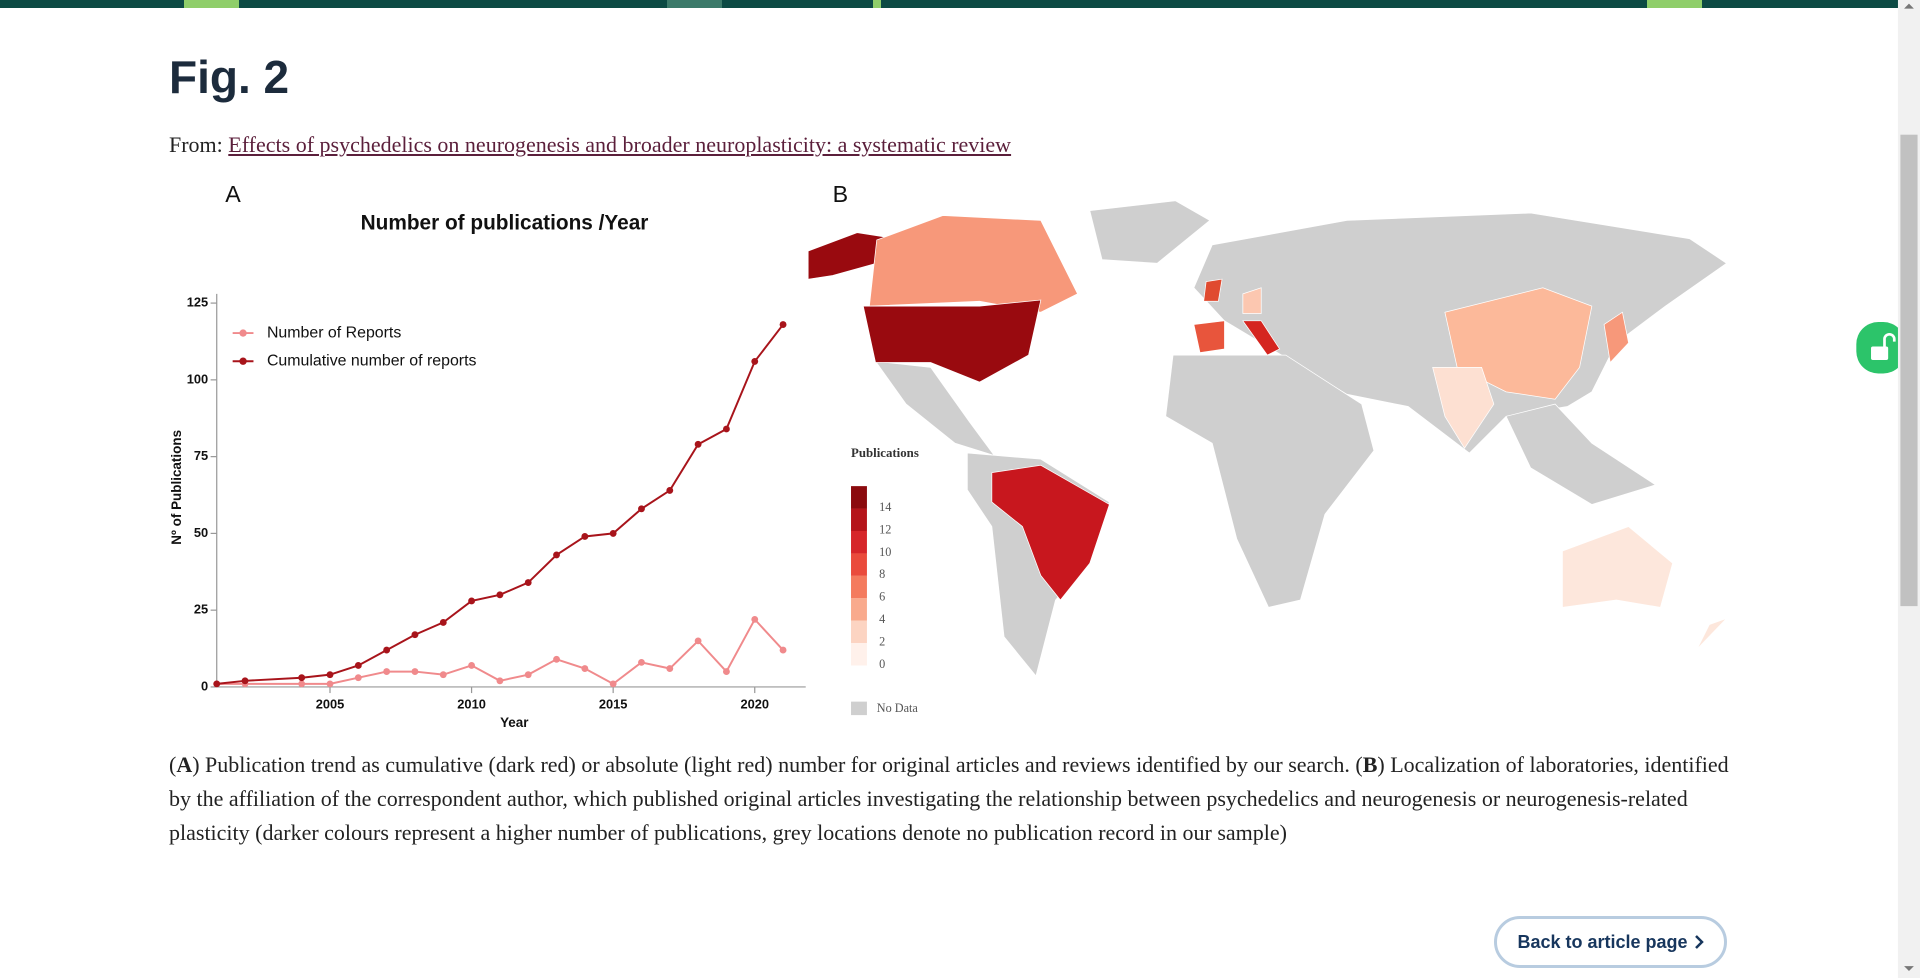  What do you see at coordinates (859, 708) in the screenshot?
I see `no-data-swatch` at bounding box center [859, 708].